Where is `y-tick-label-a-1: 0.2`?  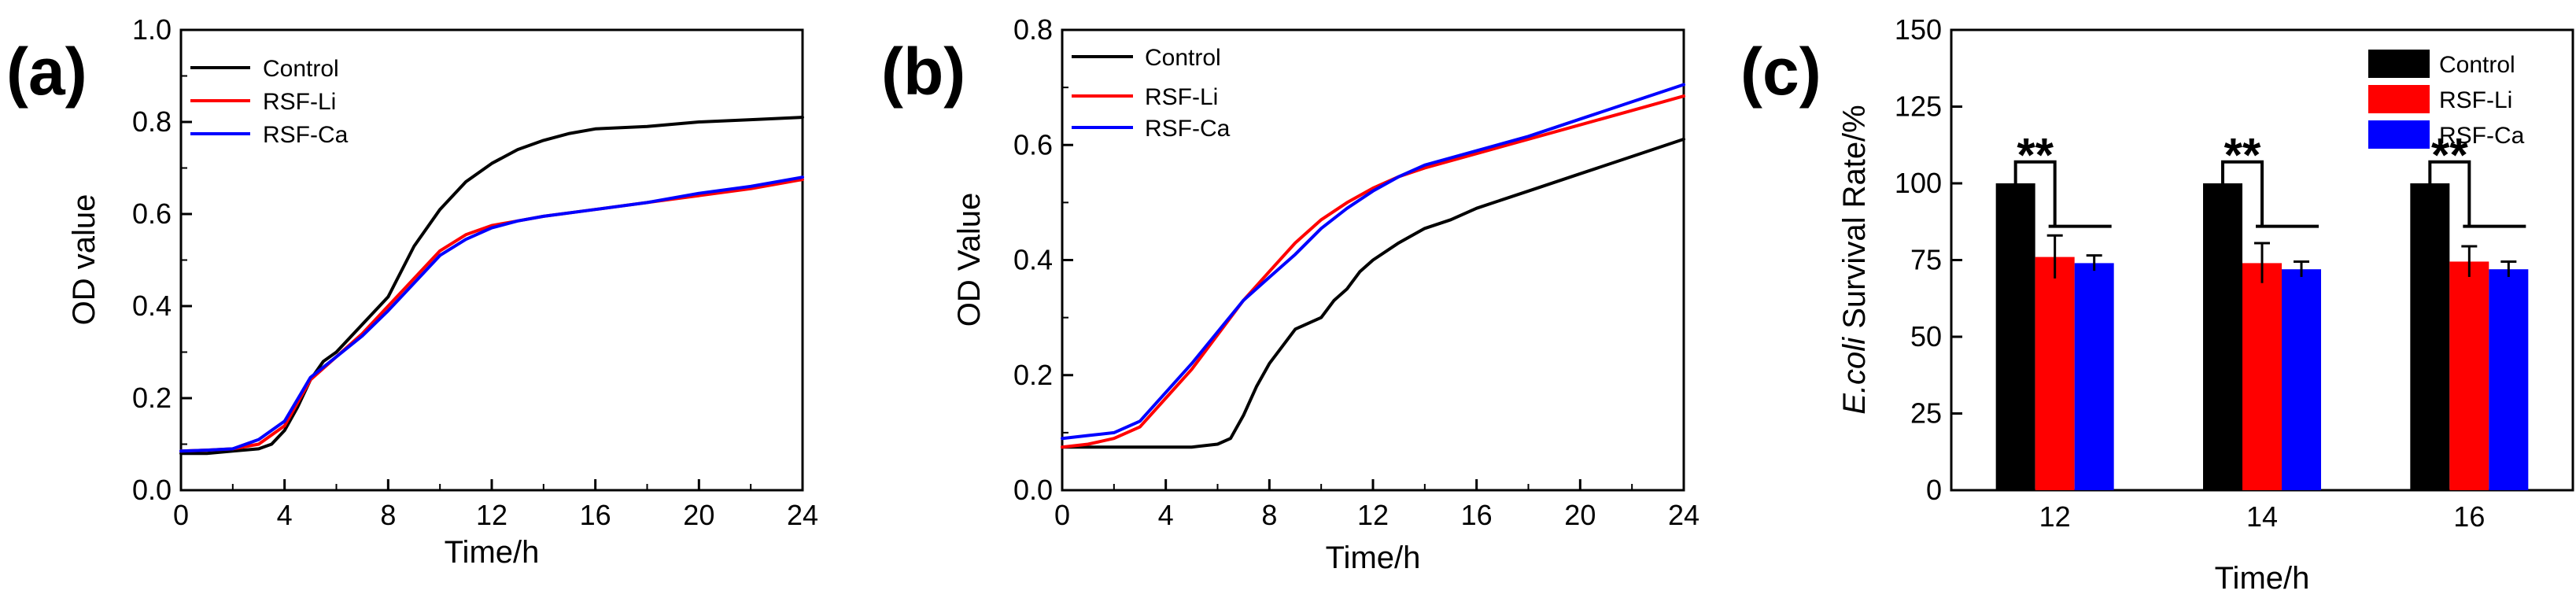
y-tick-label-a-1: 0.2 is located at coordinates (152, 398).